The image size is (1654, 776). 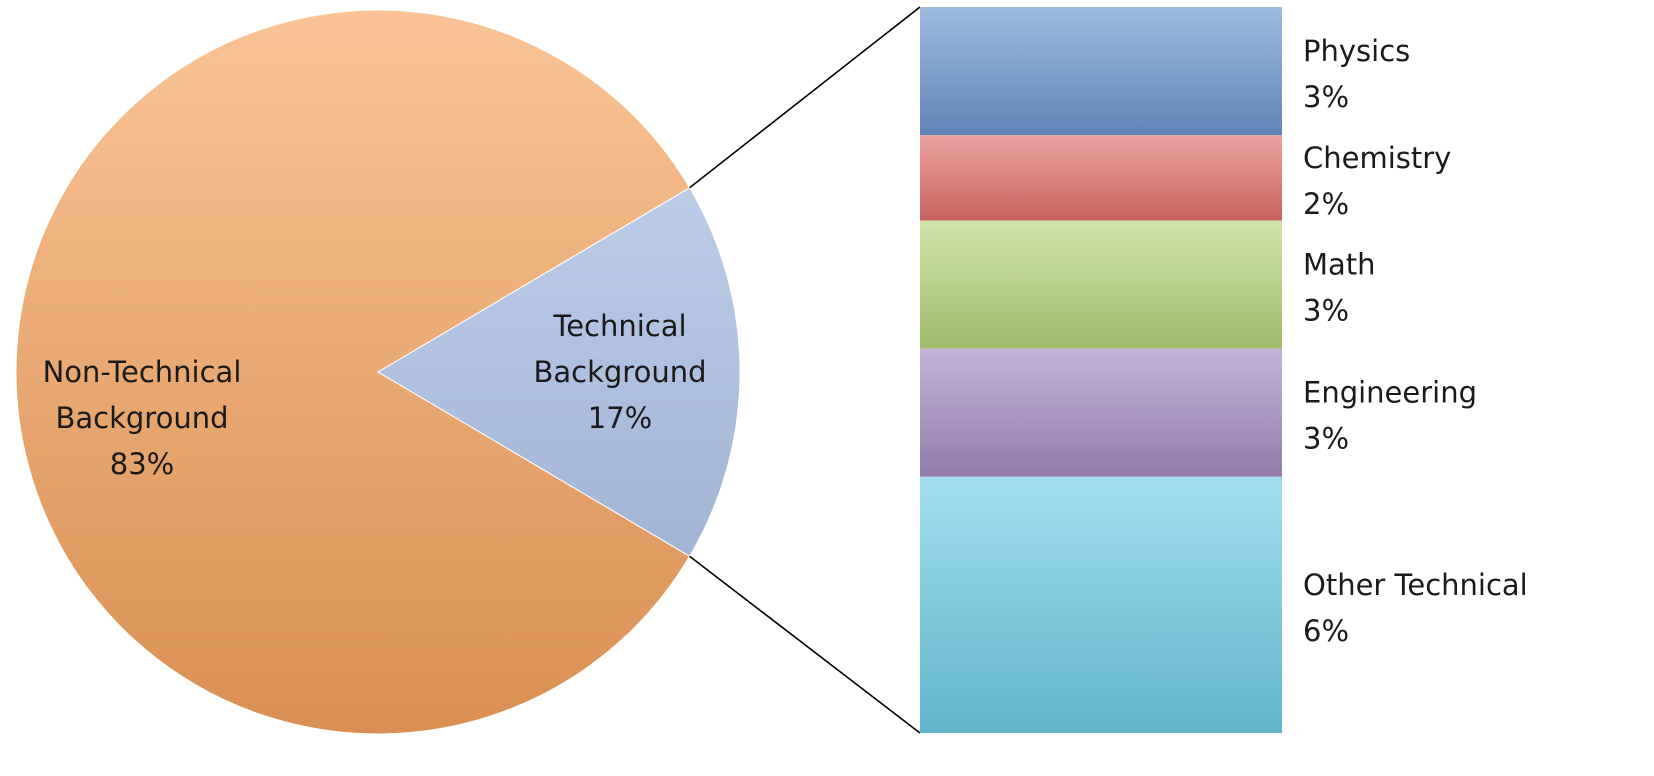 I want to click on bar-segment-engineering, so click(x=1101, y=412).